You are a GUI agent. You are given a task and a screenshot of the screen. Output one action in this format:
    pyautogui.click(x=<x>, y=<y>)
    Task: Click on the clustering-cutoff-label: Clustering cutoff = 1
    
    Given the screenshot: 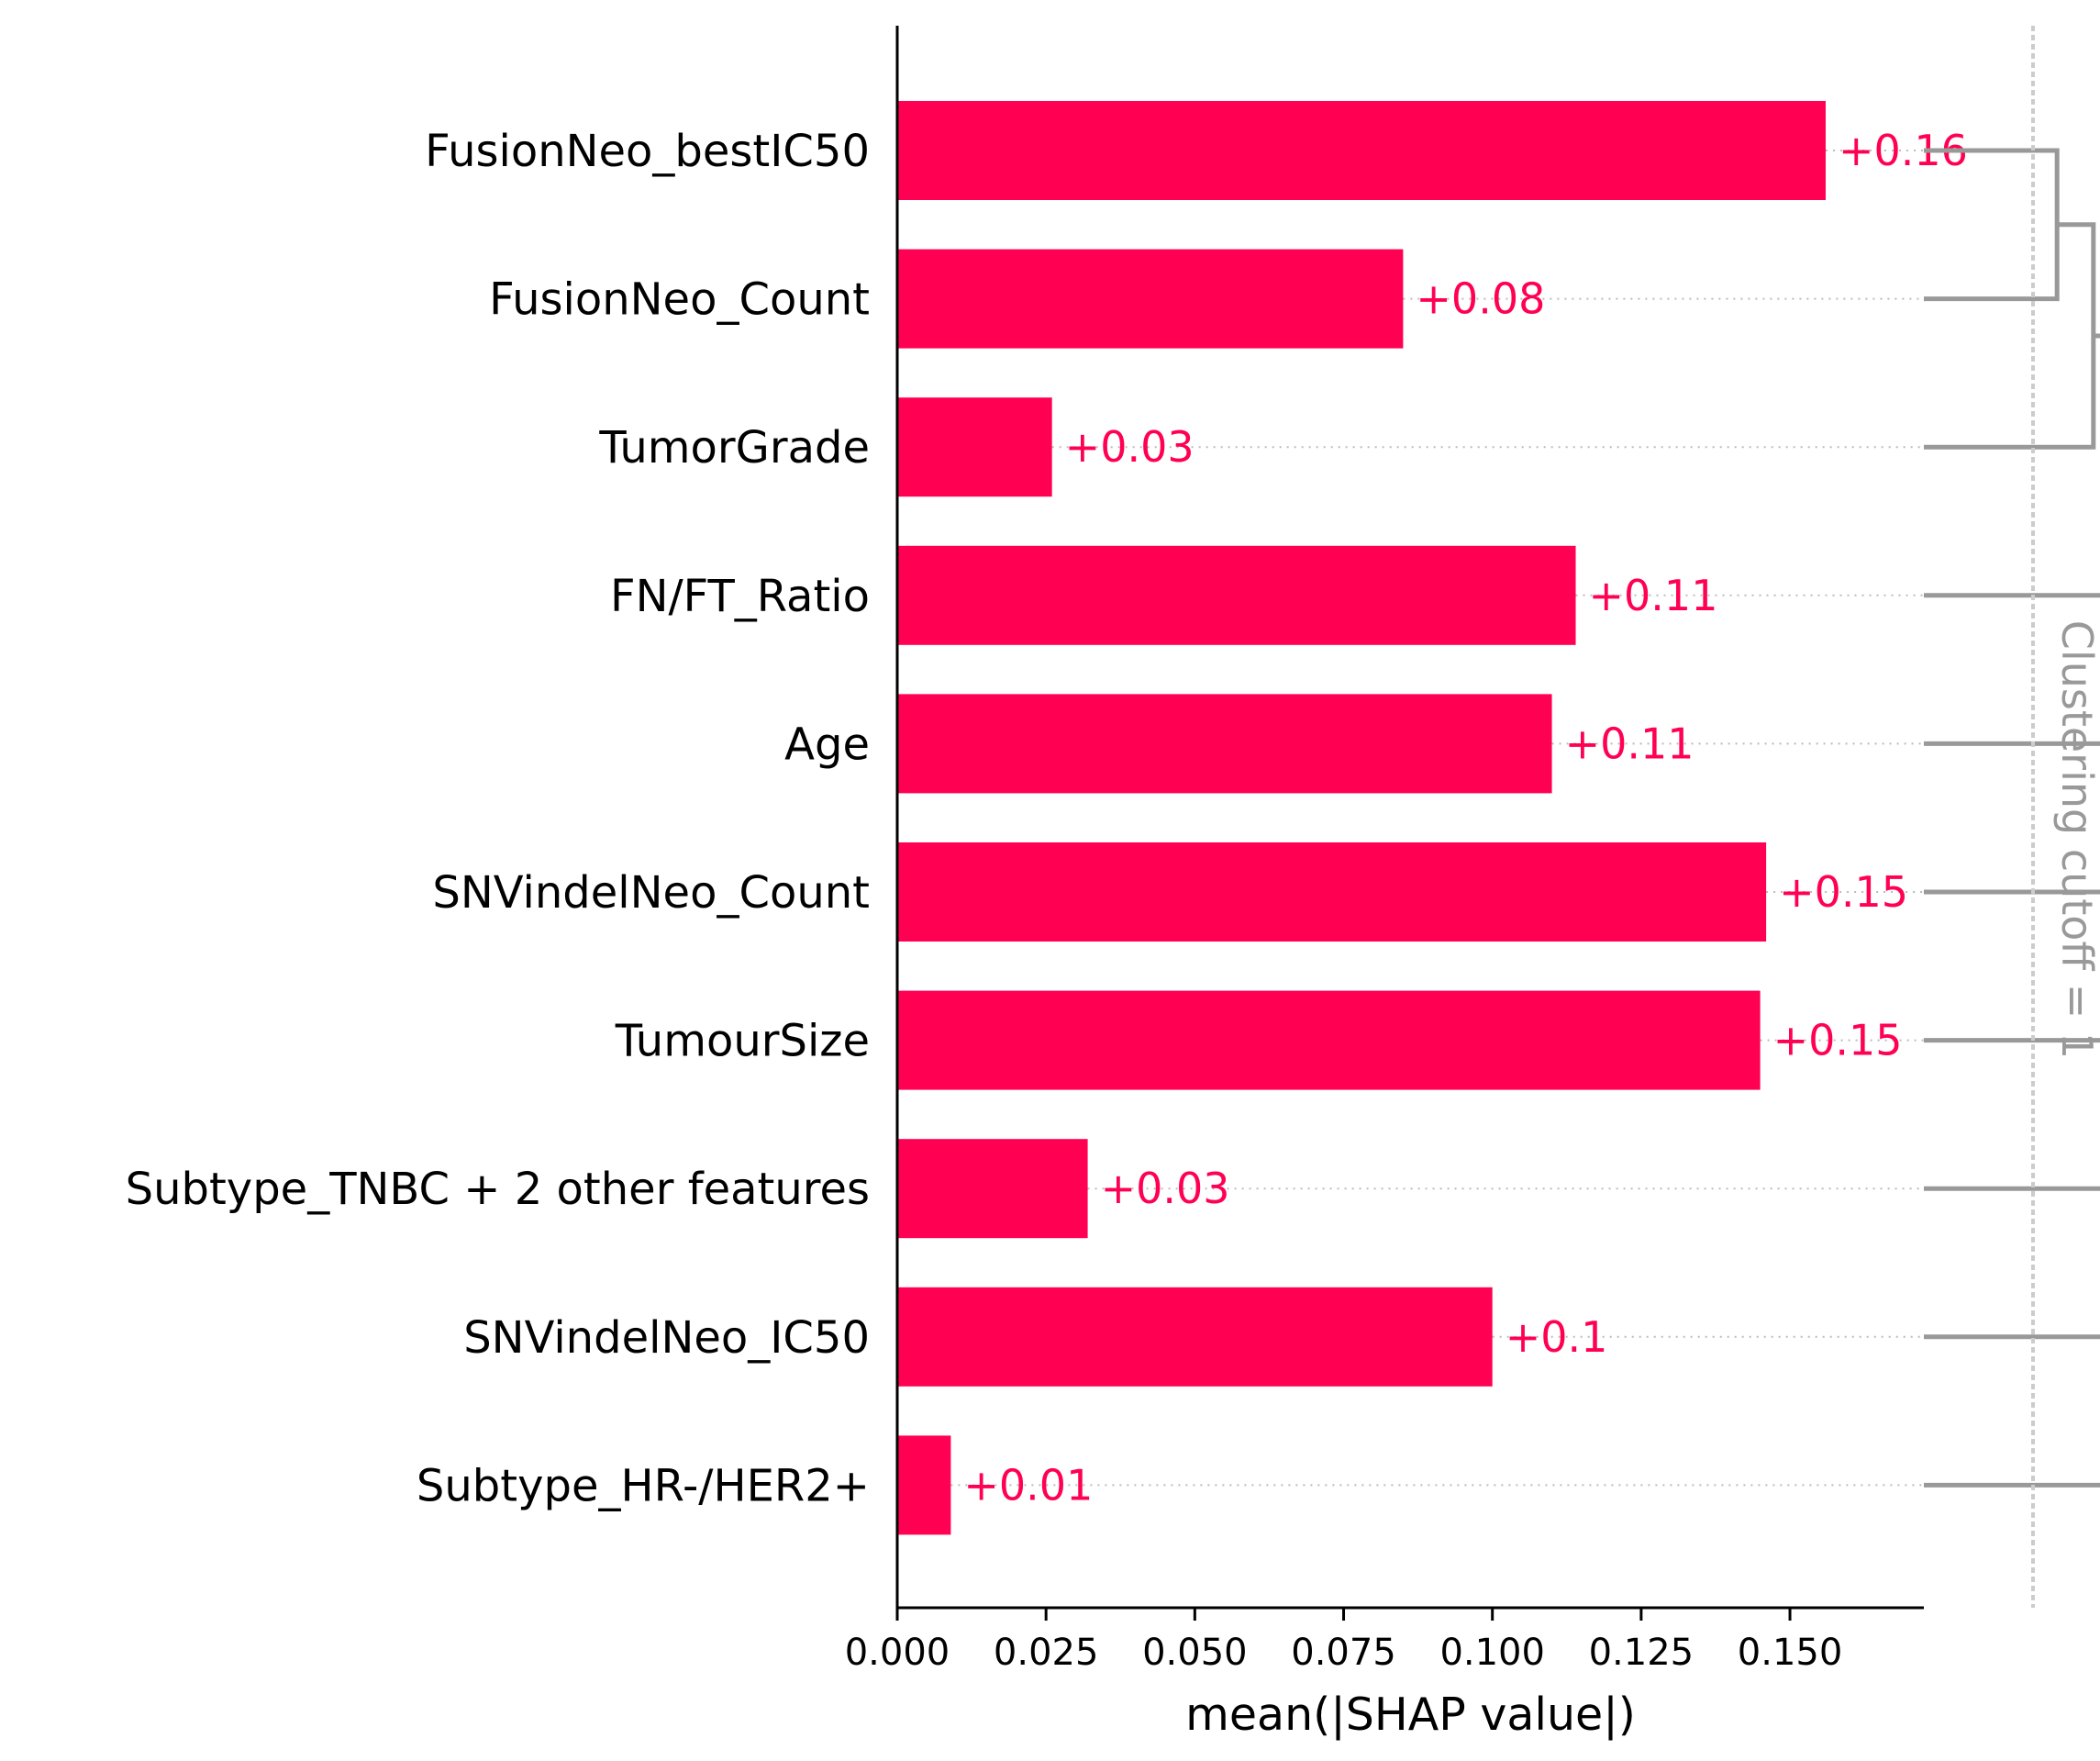 What is the action you would take?
    pyautogui.click(x=2076, y=840)
    